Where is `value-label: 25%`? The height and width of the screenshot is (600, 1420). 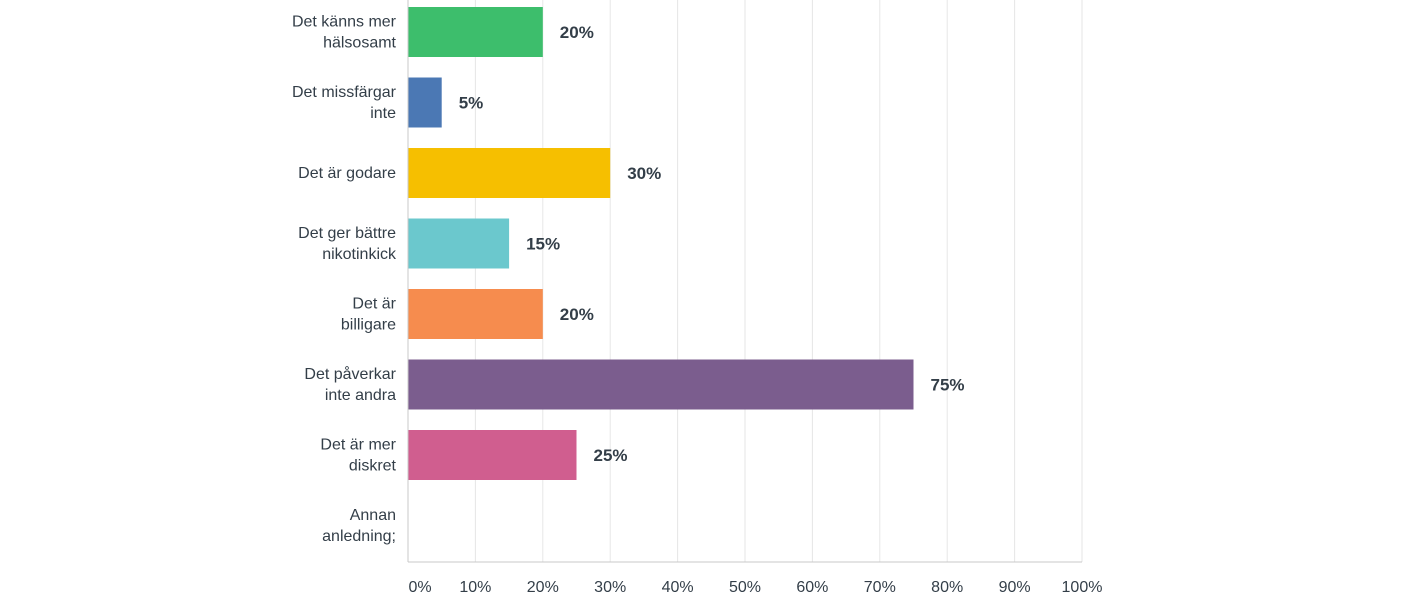 value-label: 25% is located at coordinates (611, 455).